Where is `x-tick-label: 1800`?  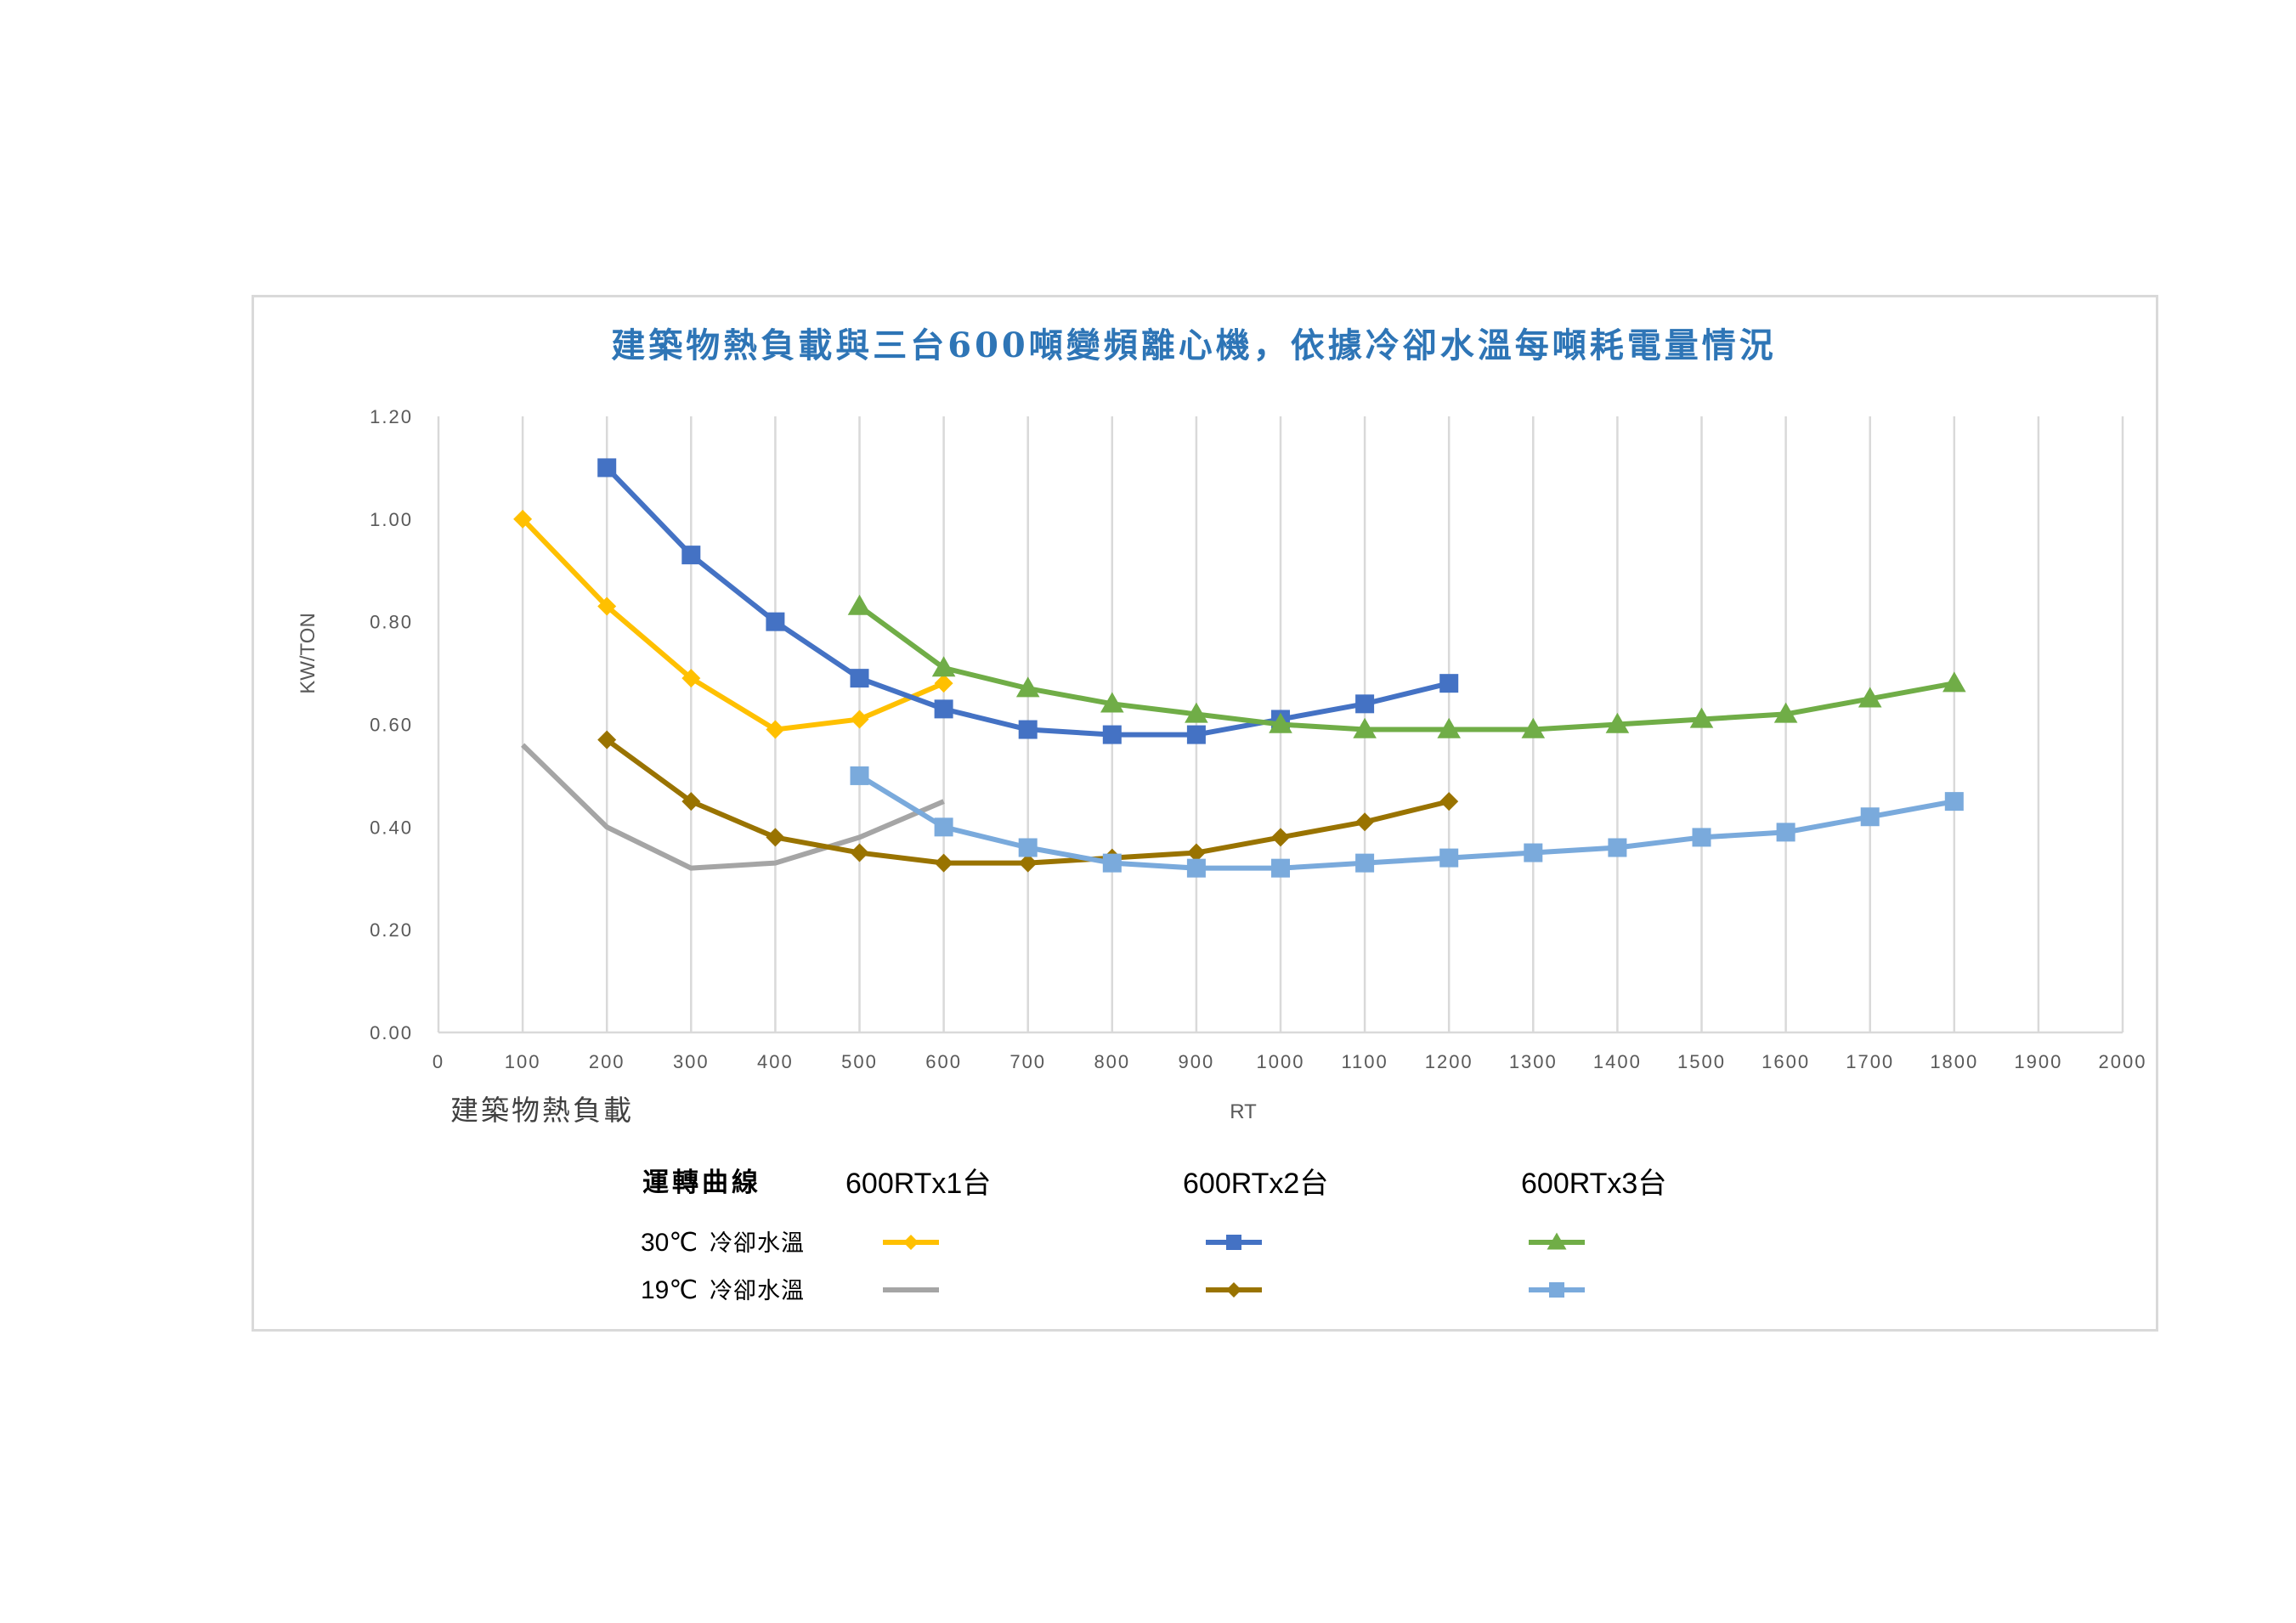 x-tick-label: 1800 is located at coordinates (1954, 1061).